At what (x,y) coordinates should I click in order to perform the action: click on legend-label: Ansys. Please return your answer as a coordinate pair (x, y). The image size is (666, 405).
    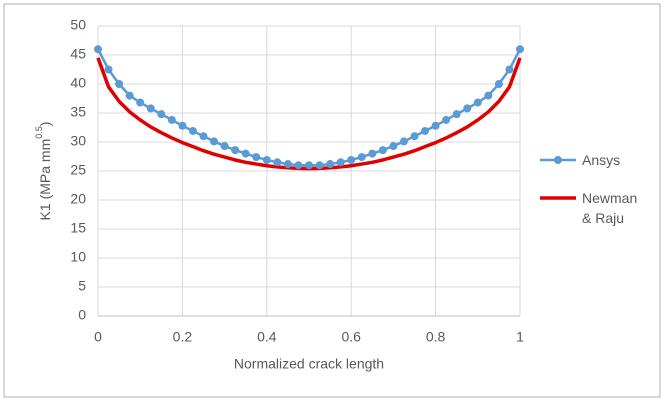
    Looking at the image, I should click on (601, 160).